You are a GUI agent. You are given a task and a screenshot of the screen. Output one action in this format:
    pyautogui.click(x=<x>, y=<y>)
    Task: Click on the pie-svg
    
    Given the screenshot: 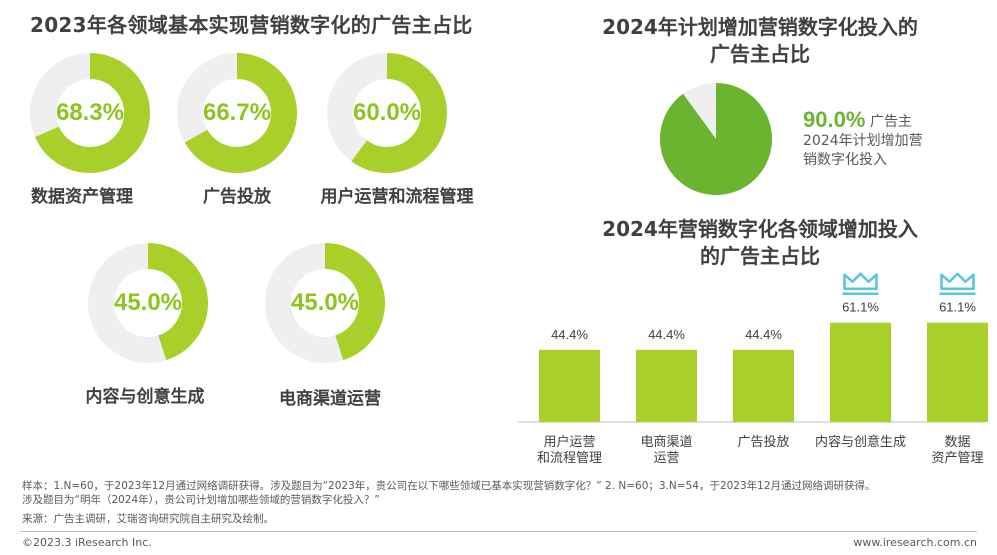 What is the action you would take?
    pyautogui.click(x=716, y=139)
    